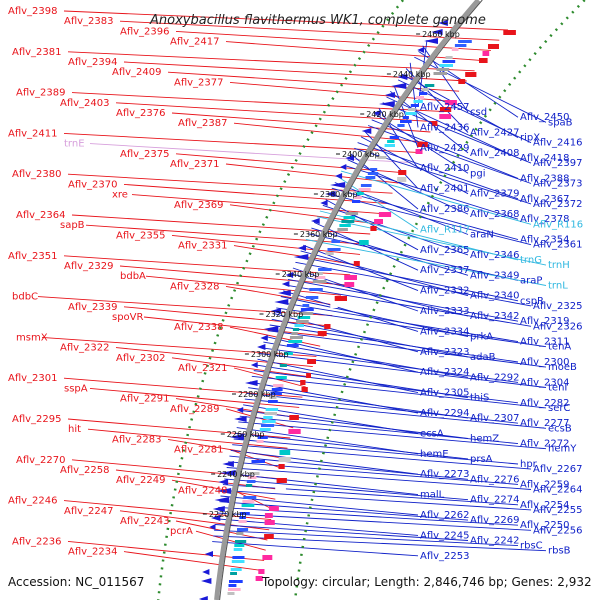  I want to click on gene-label-left: Aflv_2351, so click(33, 256).